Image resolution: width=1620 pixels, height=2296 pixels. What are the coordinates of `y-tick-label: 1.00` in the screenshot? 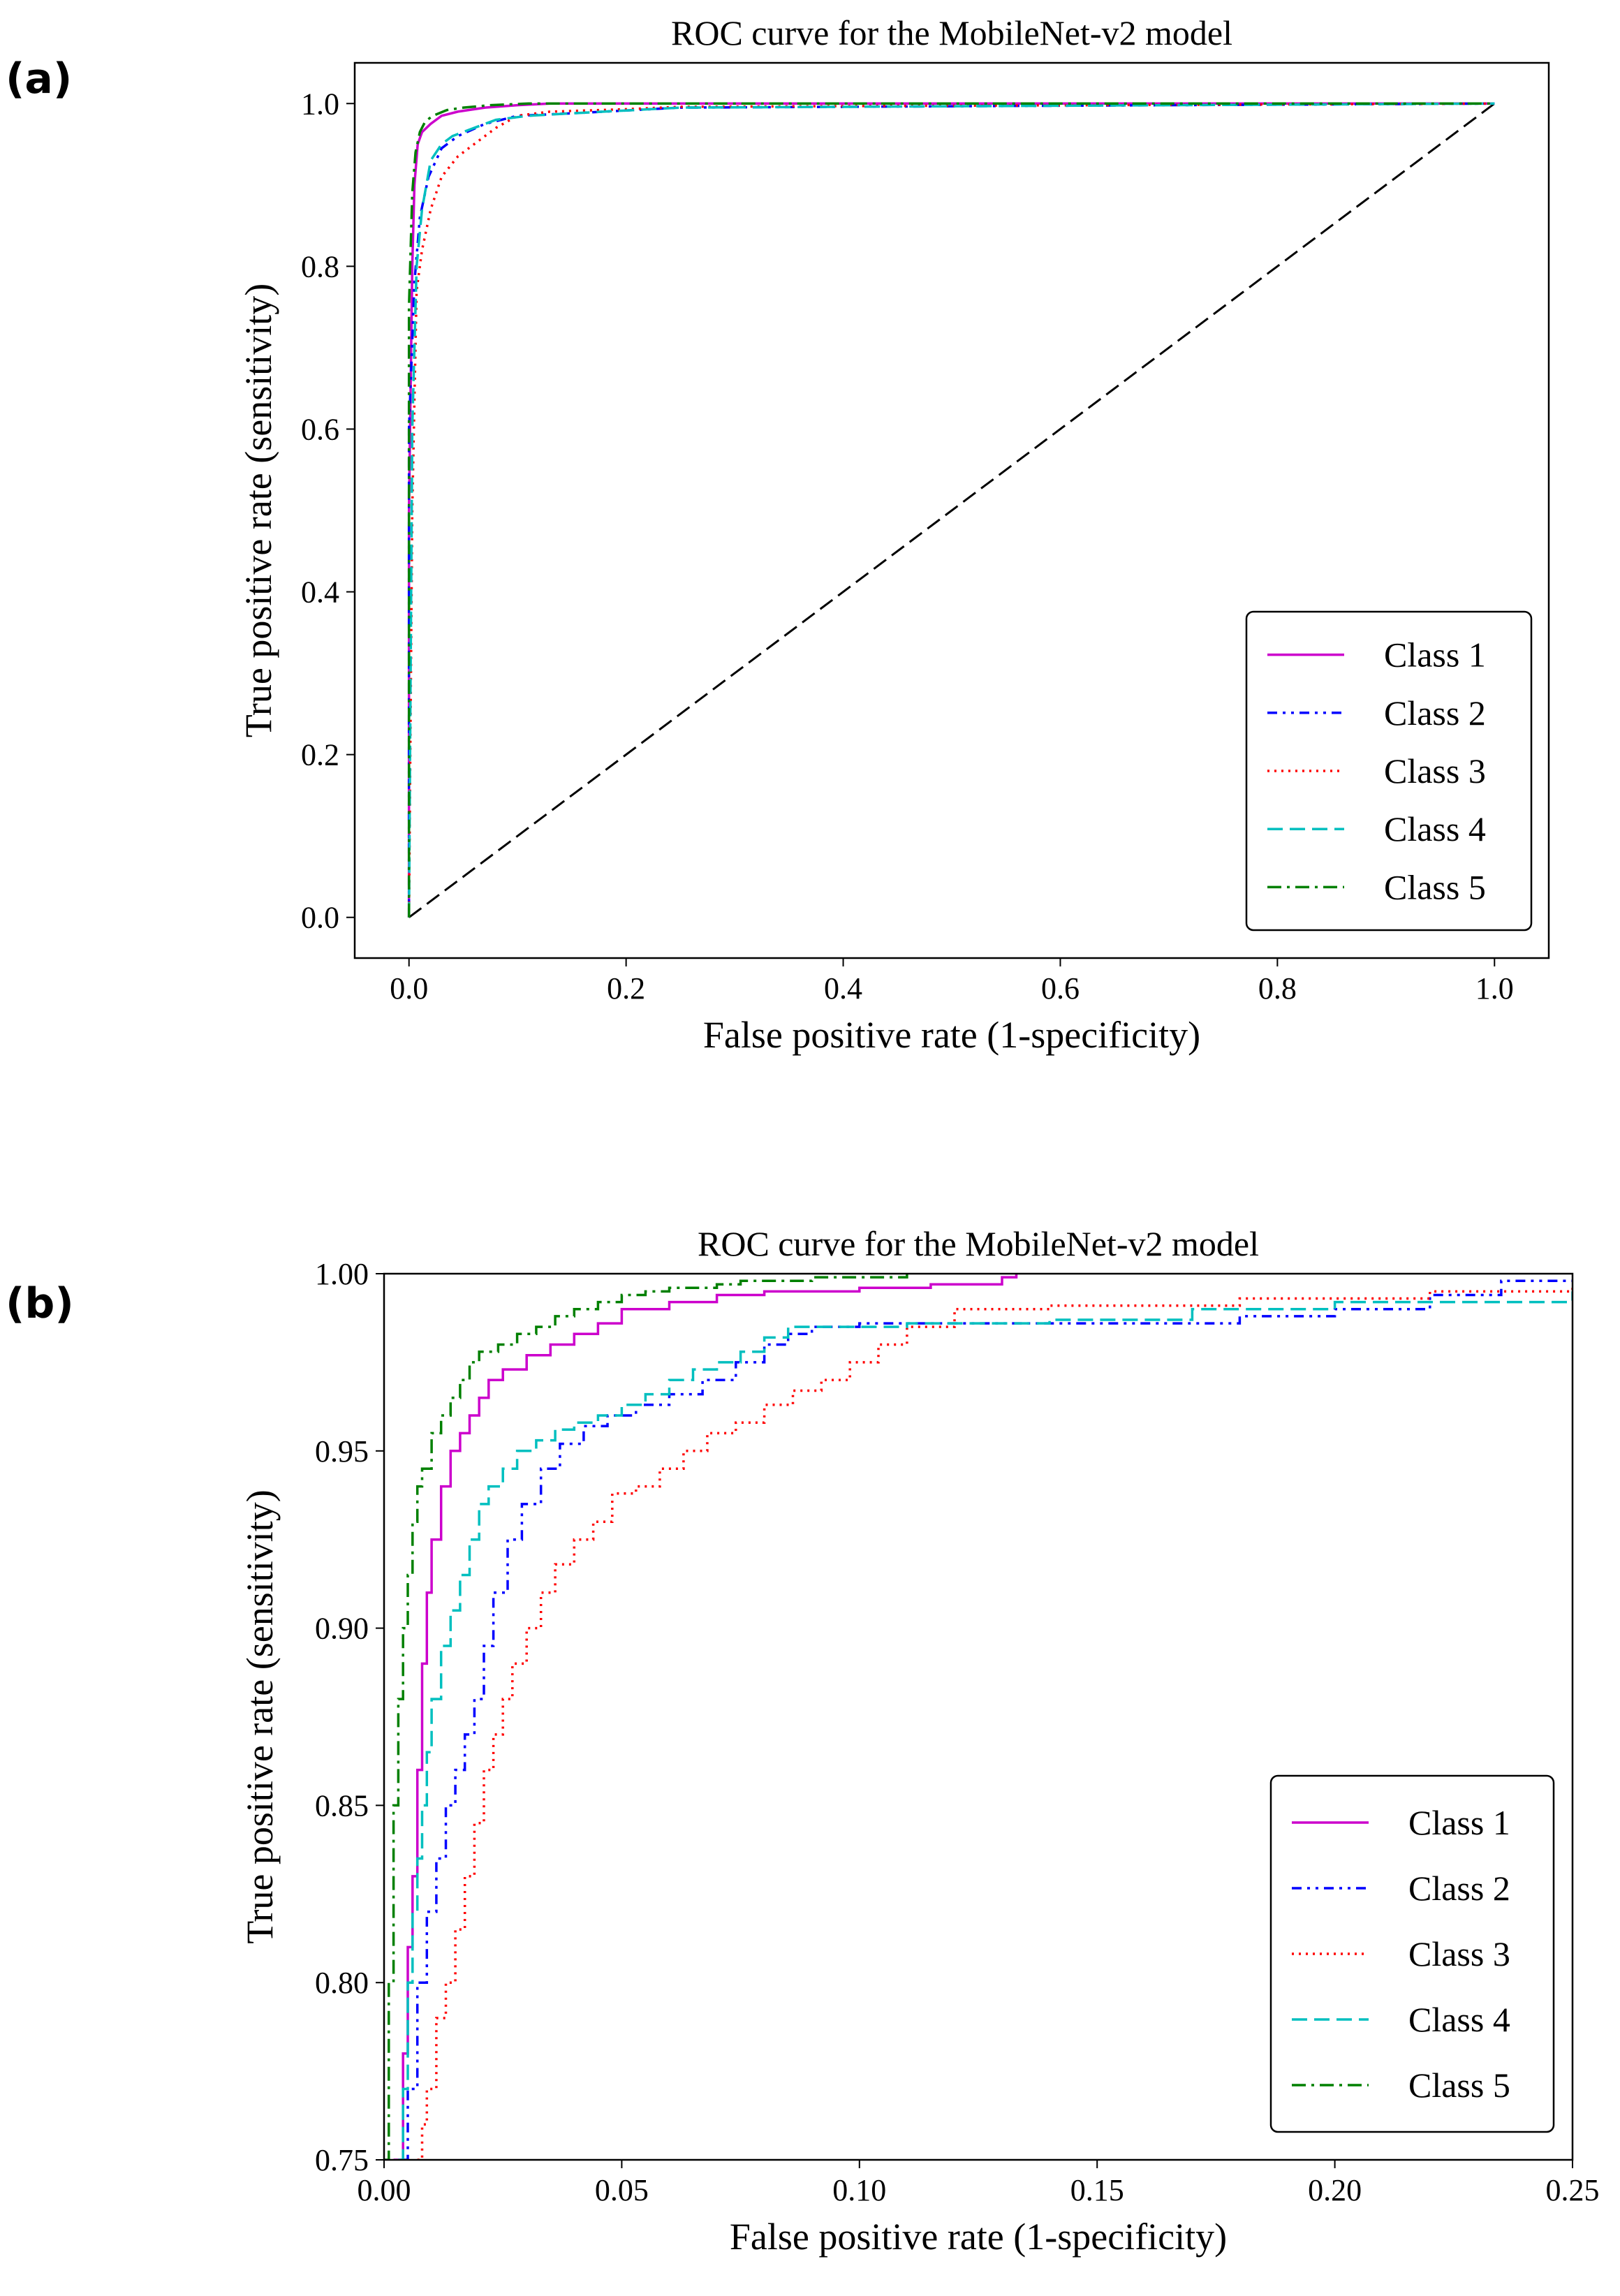 It's located at (342, 1274).